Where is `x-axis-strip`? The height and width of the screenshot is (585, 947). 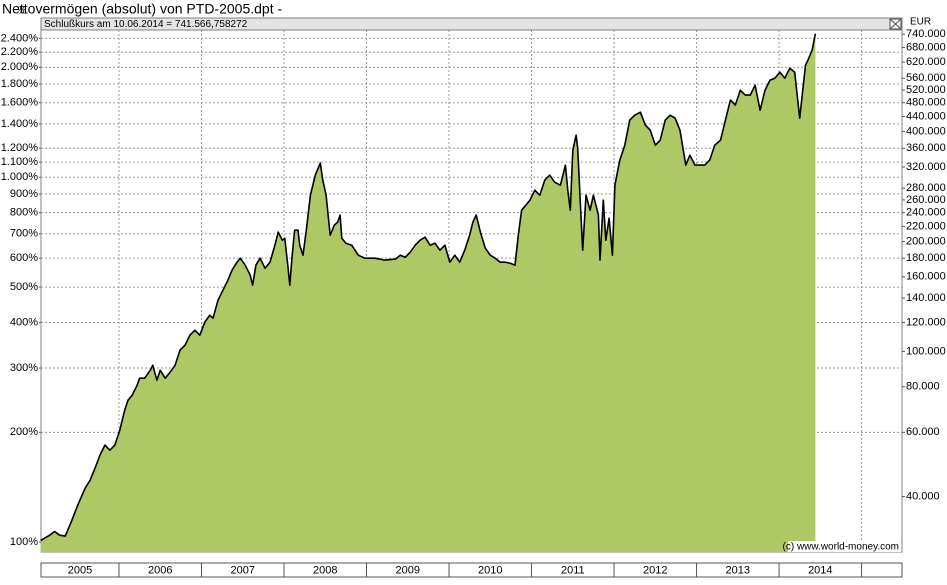 x-axis-strip is located at coordinates (471, 570).